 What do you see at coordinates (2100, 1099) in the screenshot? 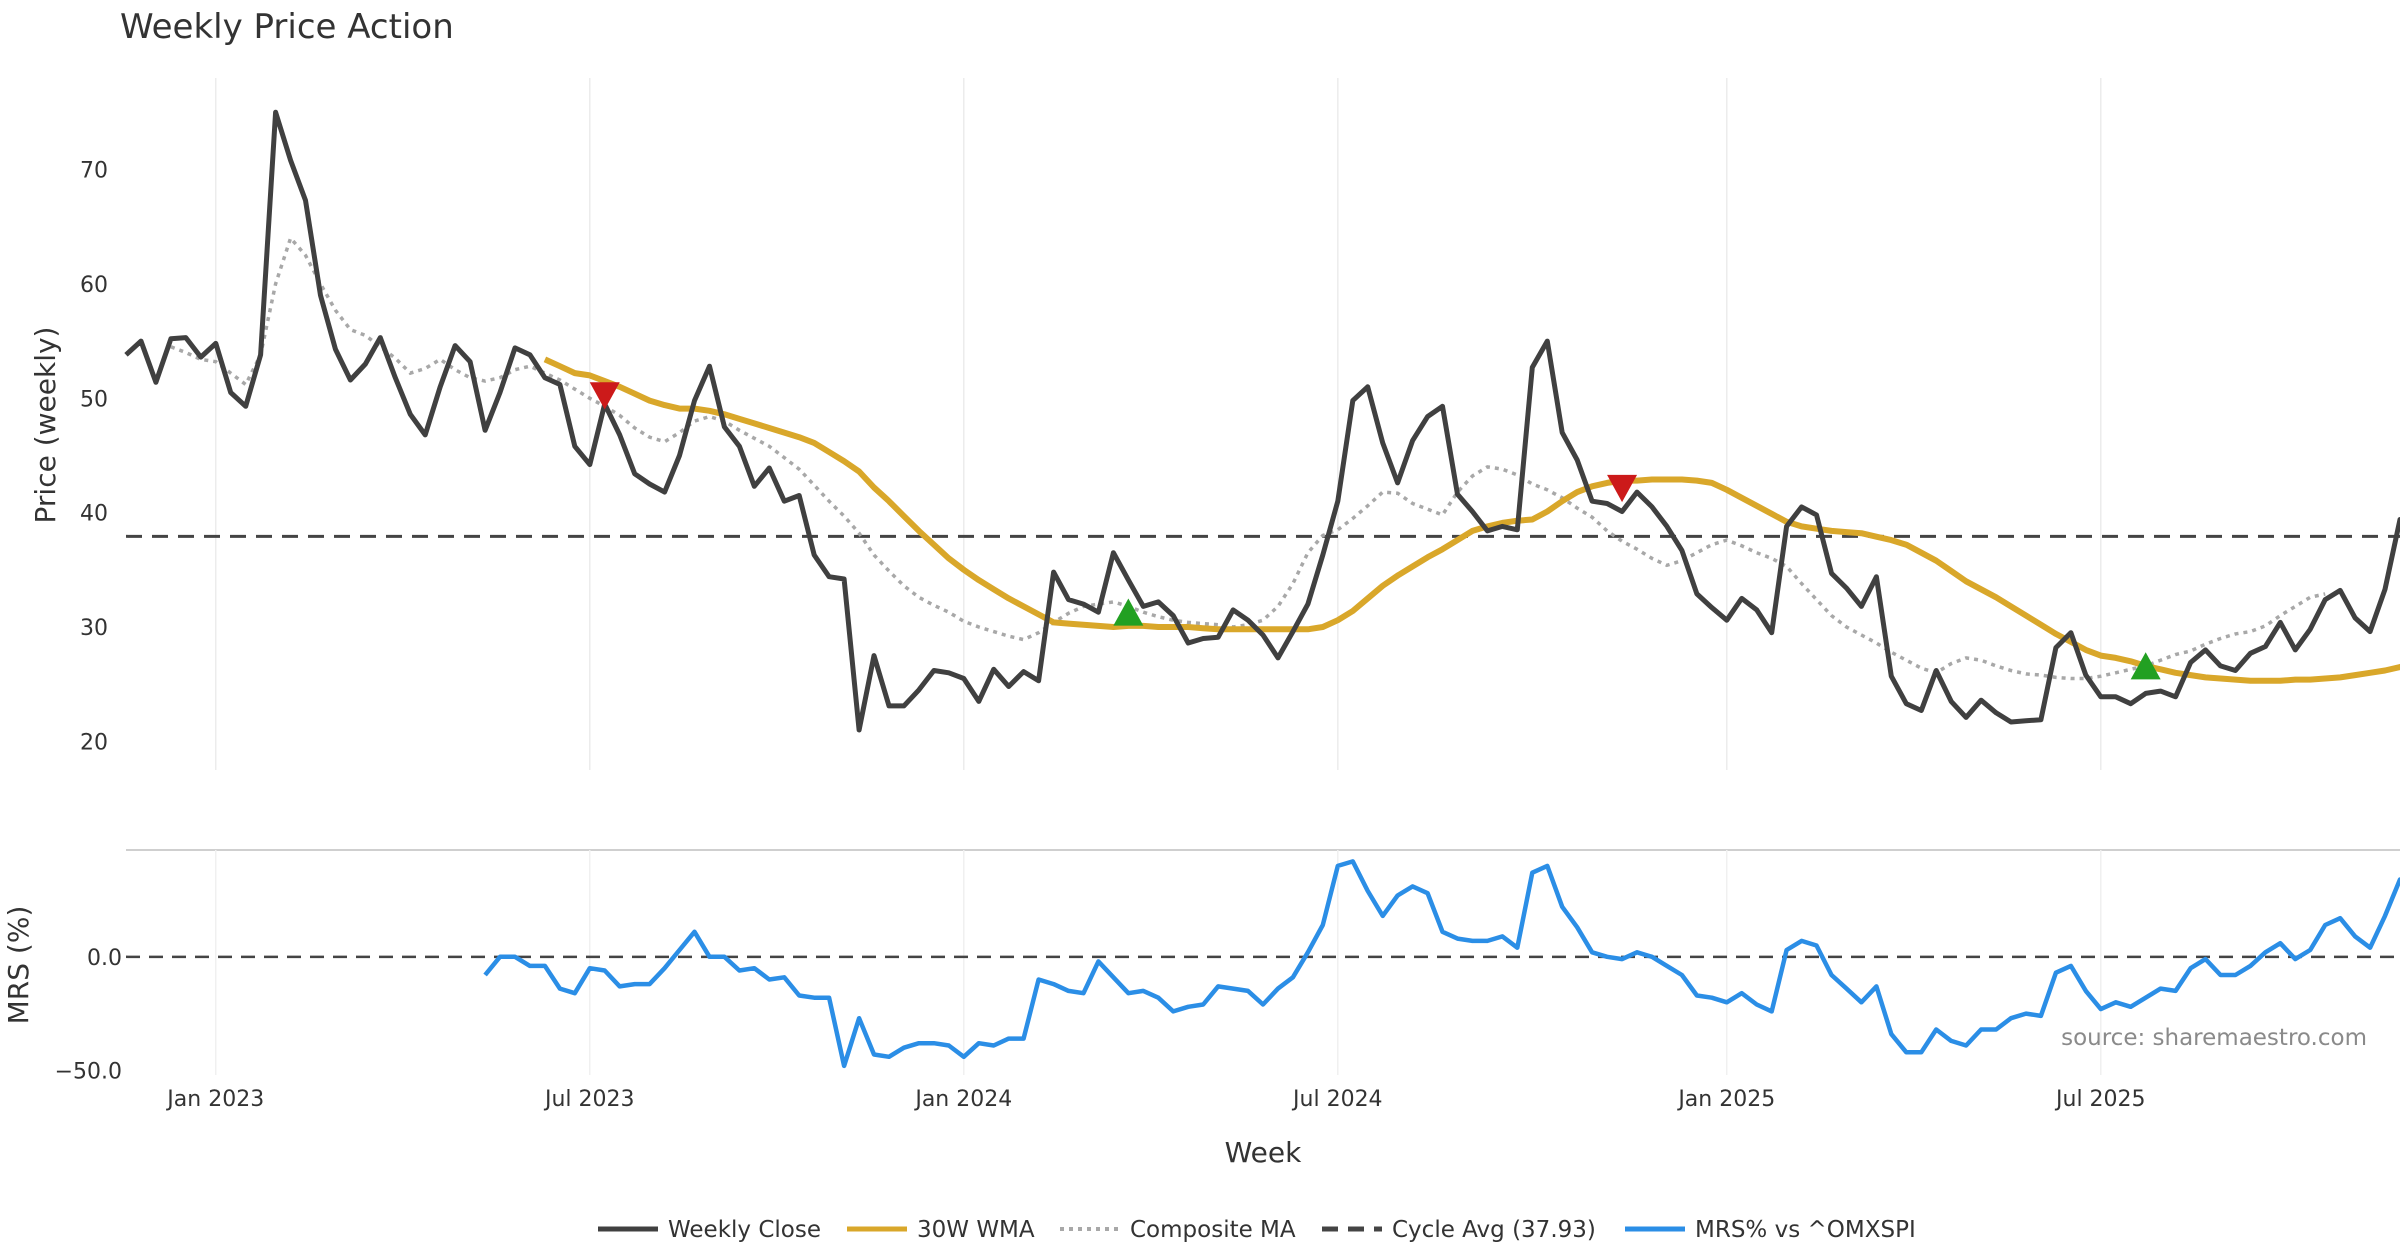
I see `x-tick-label: Jul 2025` at bounding box center [2100, 1099].